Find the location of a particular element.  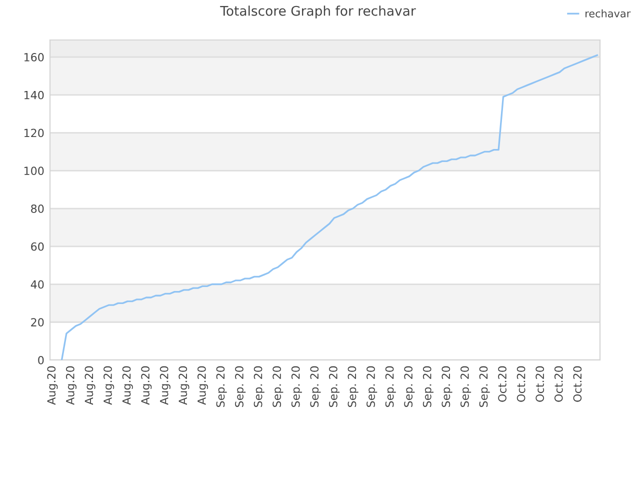

y-tick-label: 0 is located at coordinates (41, 360).